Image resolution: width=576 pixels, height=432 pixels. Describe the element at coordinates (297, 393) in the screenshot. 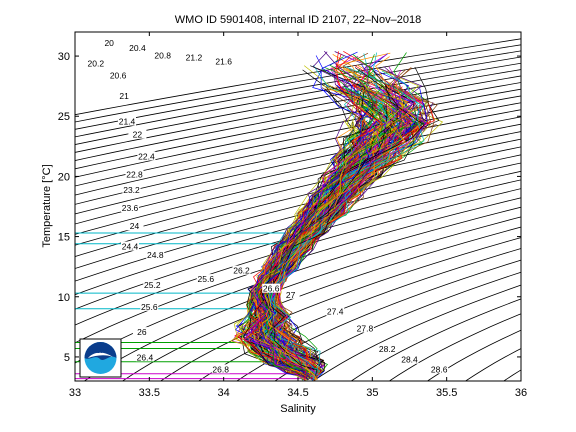

I see `x-tick-label: 34.5` at that location.